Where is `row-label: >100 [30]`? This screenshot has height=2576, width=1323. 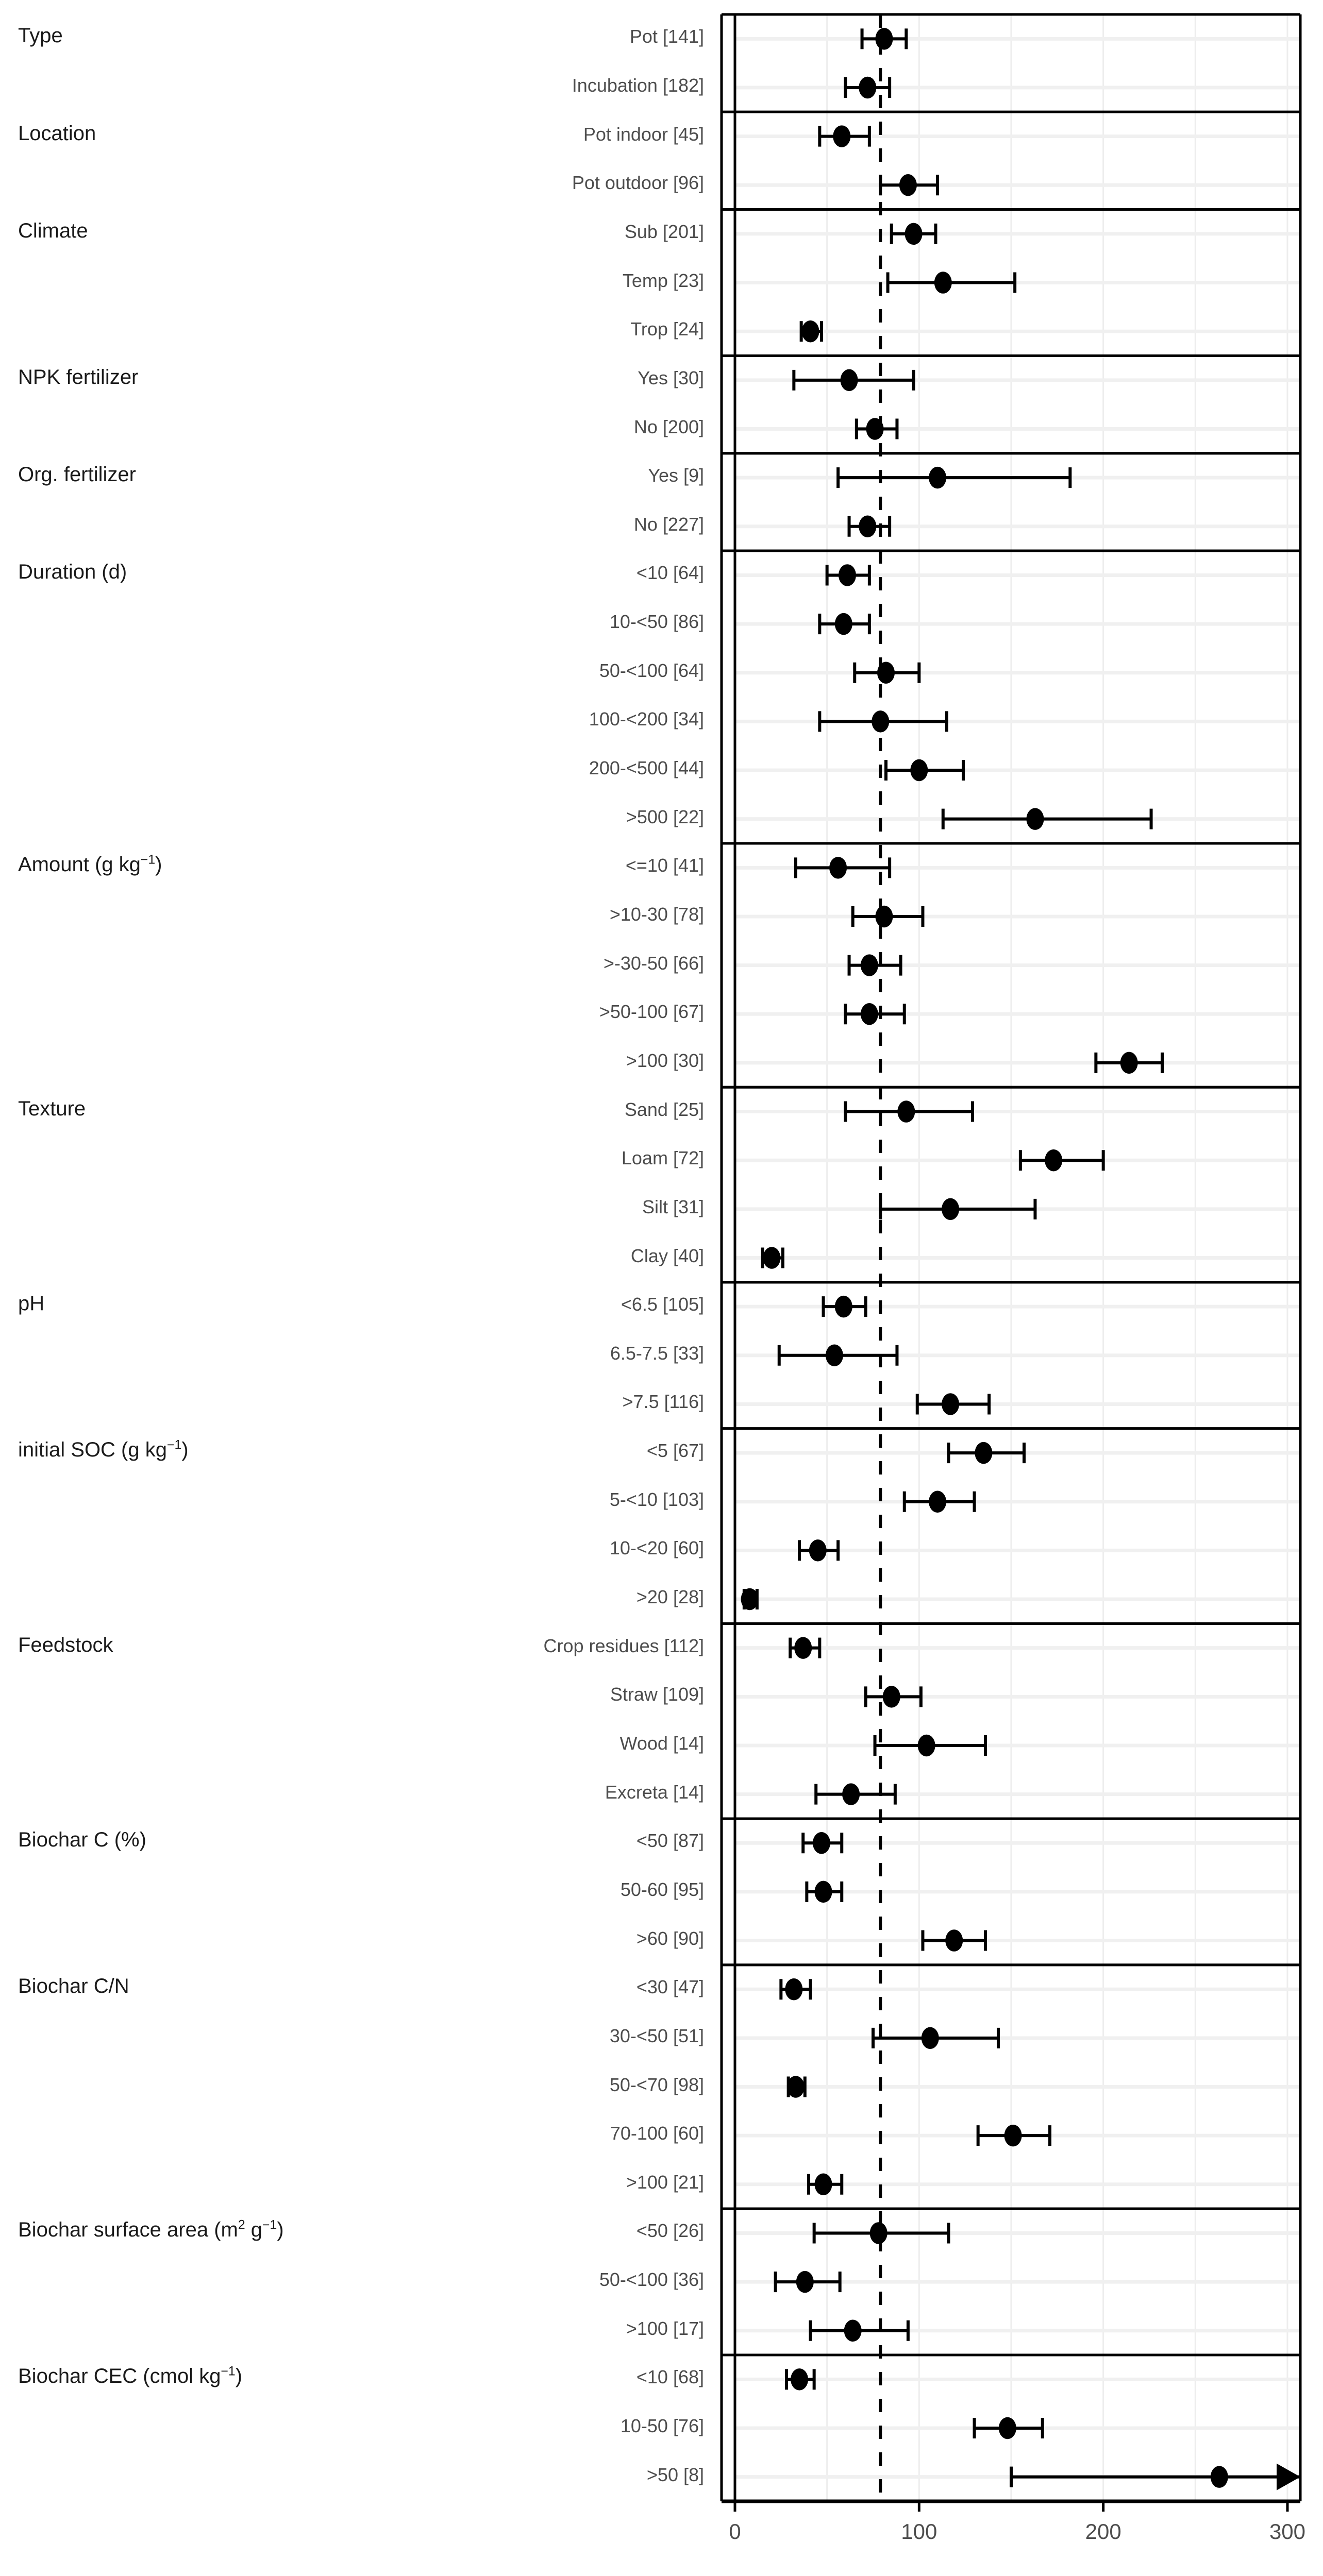 row-label: >100 [30] is located at coordinates (665, 1060).